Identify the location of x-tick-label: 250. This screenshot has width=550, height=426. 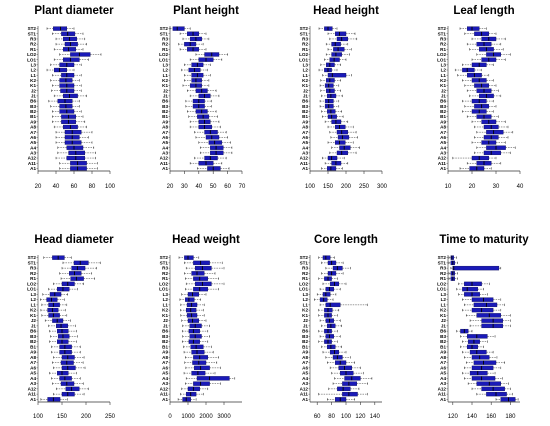
(110, 417).